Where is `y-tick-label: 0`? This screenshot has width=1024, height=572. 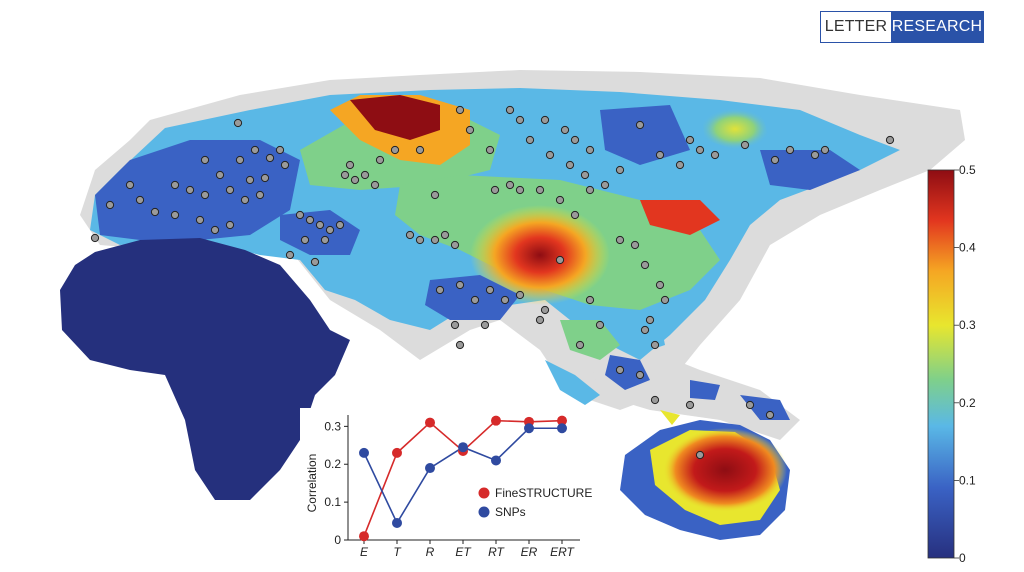 y-tick-label: 0 is located at coordinates (337, 540).